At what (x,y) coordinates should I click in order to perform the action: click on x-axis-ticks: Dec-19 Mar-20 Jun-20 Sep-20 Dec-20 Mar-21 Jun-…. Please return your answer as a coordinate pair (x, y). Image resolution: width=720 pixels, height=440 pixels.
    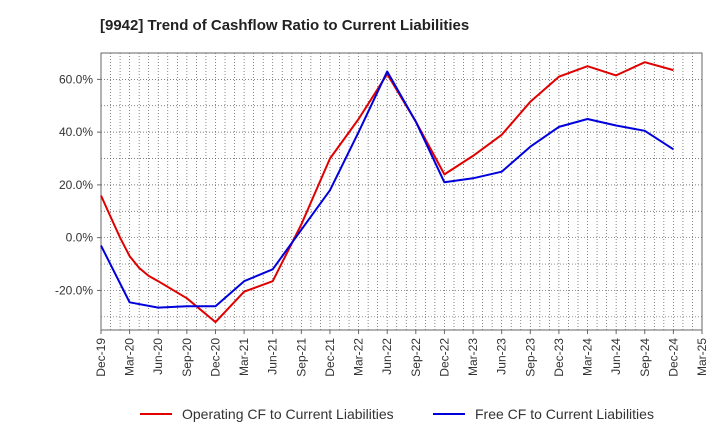
    Looking at the image, I should click on (401, 353).